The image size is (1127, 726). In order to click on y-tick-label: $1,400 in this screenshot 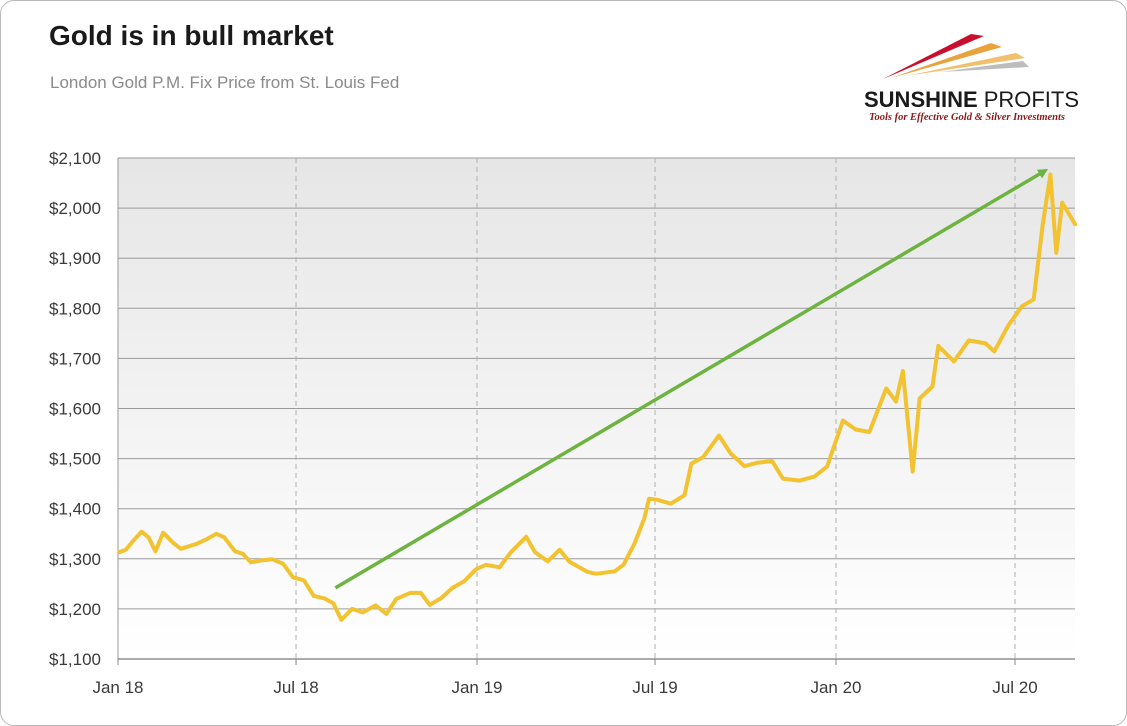, I will do `click(75, 509)`.